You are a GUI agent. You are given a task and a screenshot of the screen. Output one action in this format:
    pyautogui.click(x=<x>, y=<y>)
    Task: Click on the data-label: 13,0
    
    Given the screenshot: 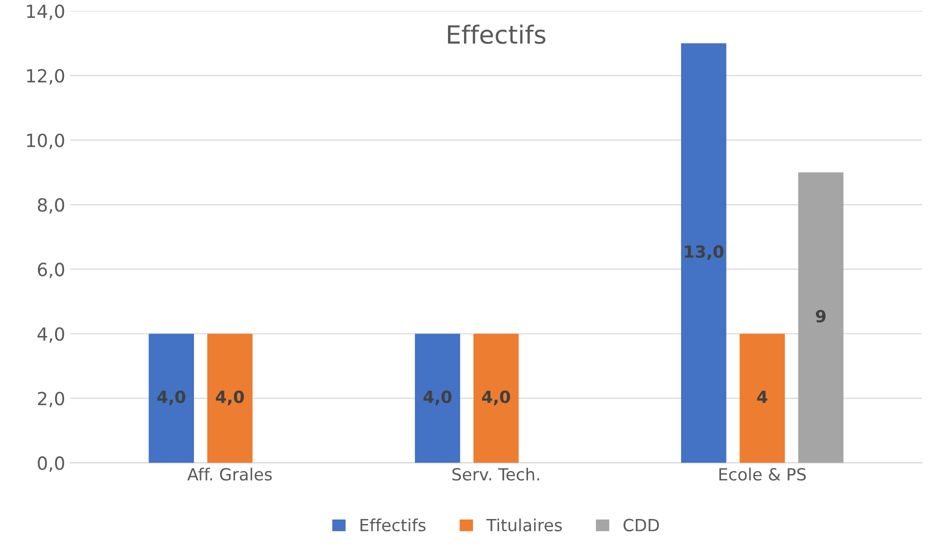 What is the action you would take?
    pyautogui.click(x=704, y=252)
    